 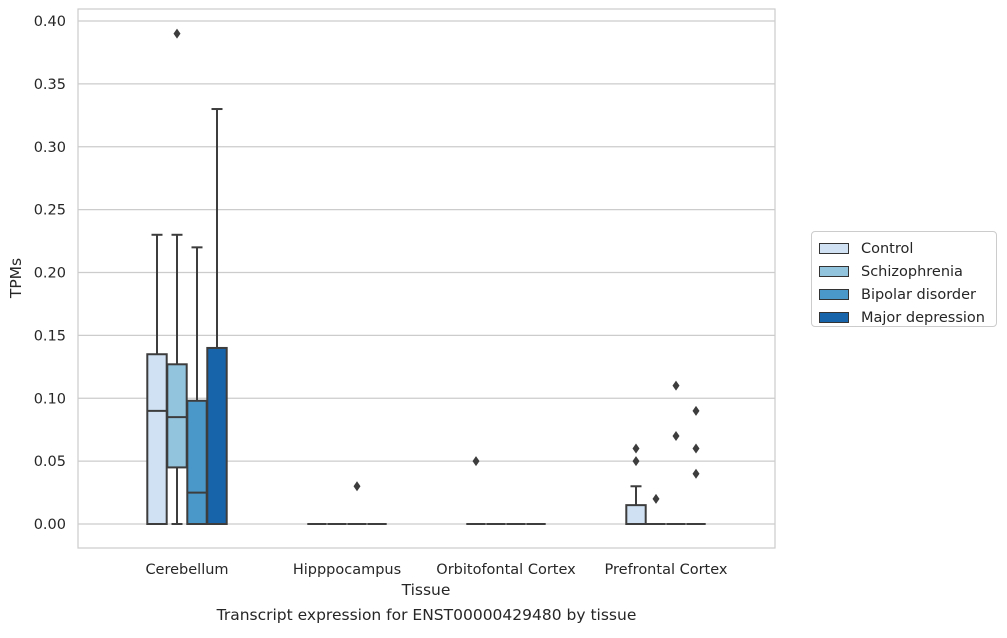 What do you see at coordinates (923, 317) in the screenshot?
I see `legend-label-major-depression: Major depression` at bounding box center [923, 317].